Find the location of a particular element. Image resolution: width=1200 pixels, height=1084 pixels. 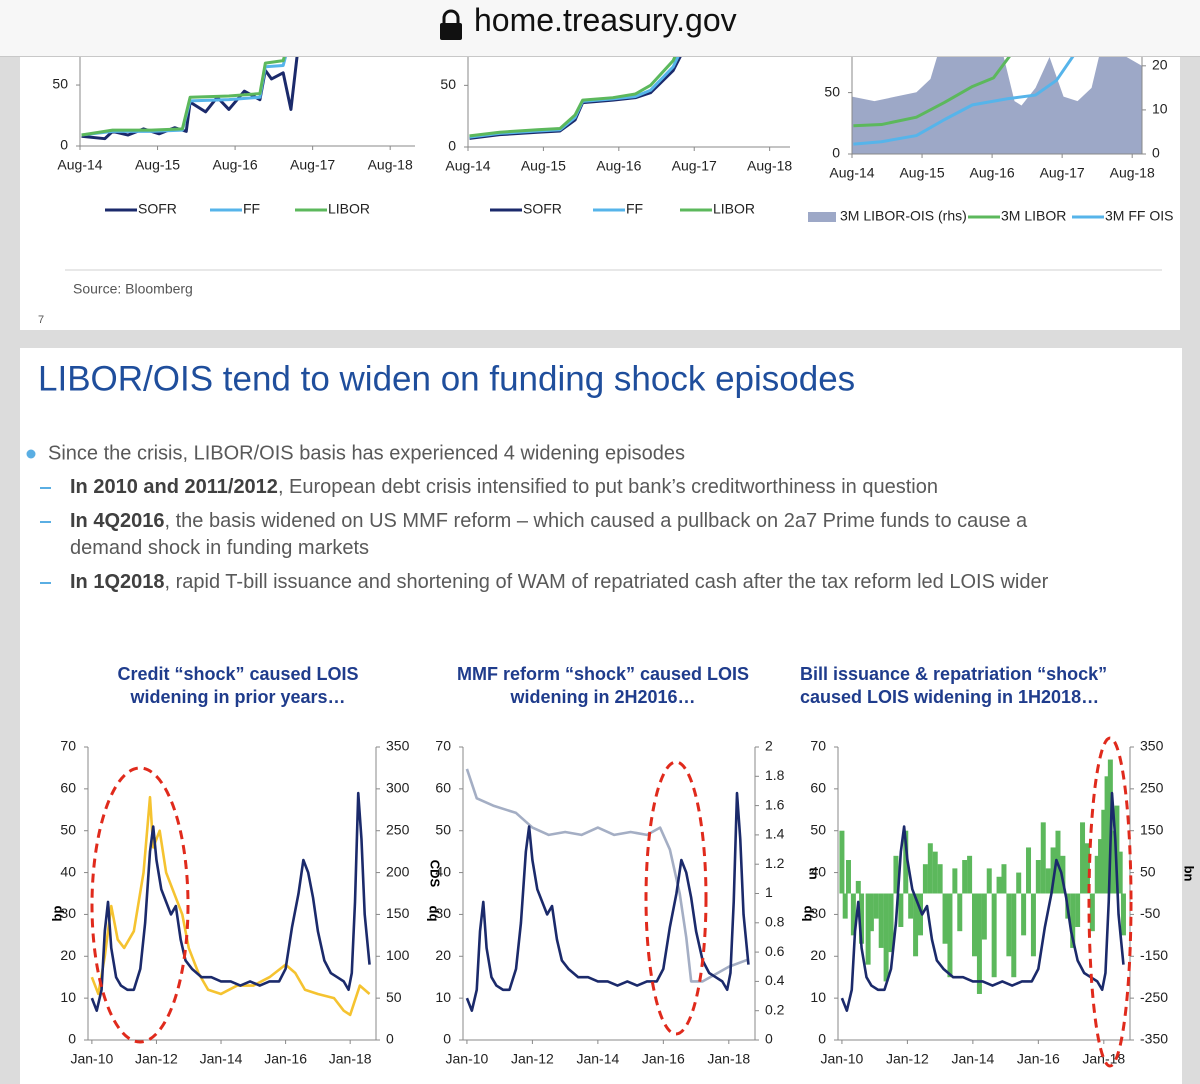

legend-label: FF is located at coordinates (251, 209).